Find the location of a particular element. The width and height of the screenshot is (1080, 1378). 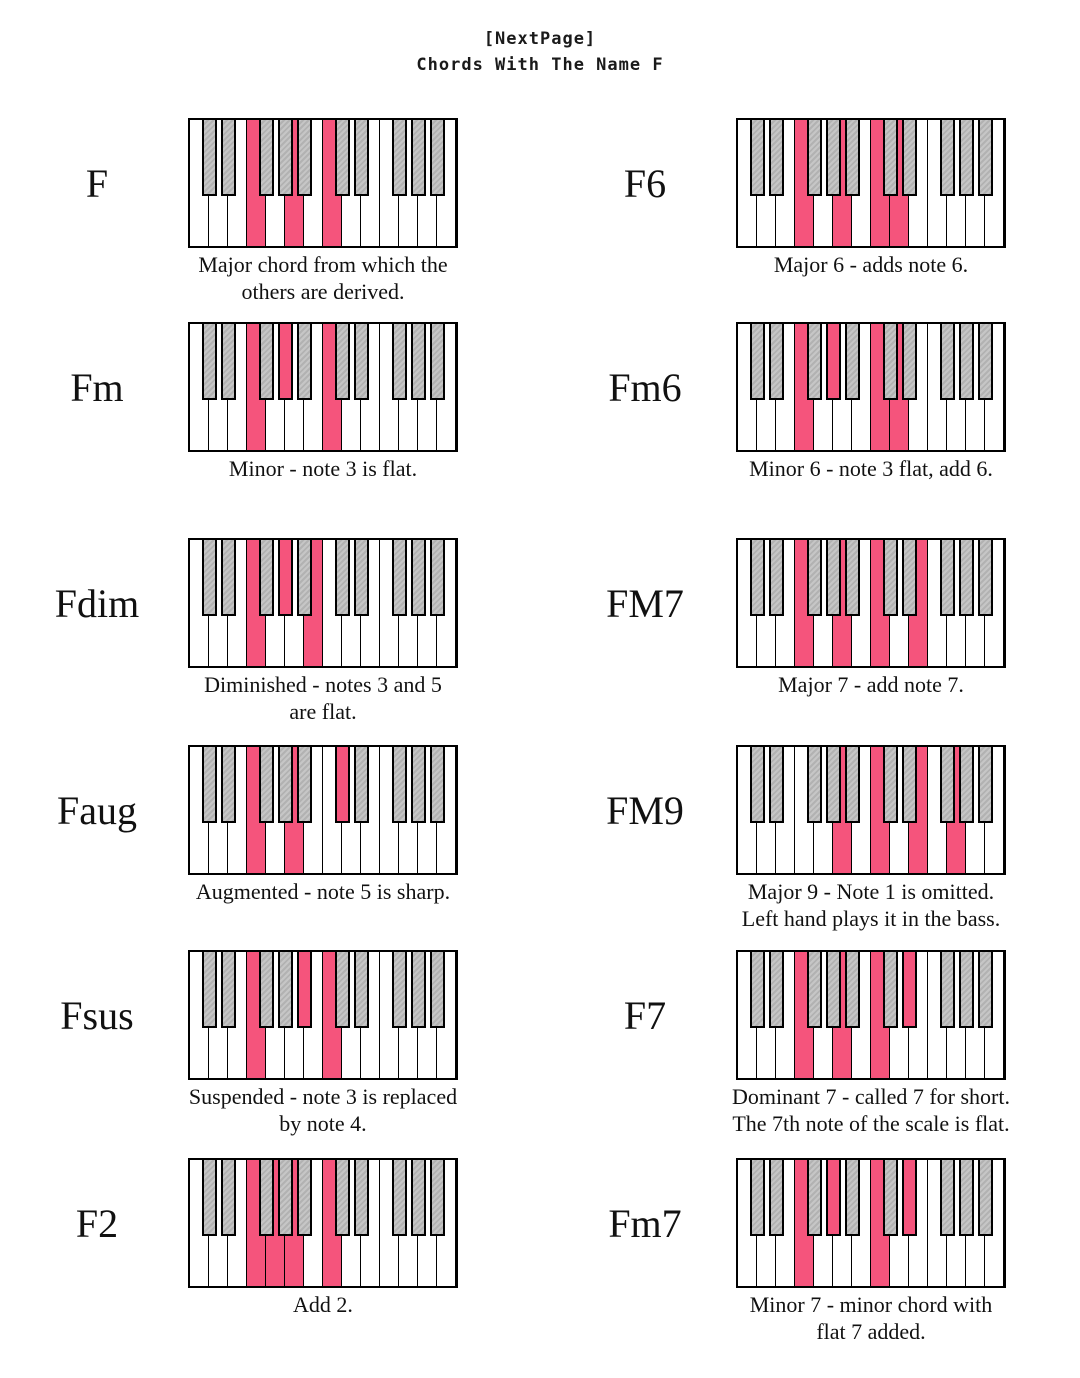

chord-caption-line: Minor - note 3 is flat. is located at coordinates (323, 468).